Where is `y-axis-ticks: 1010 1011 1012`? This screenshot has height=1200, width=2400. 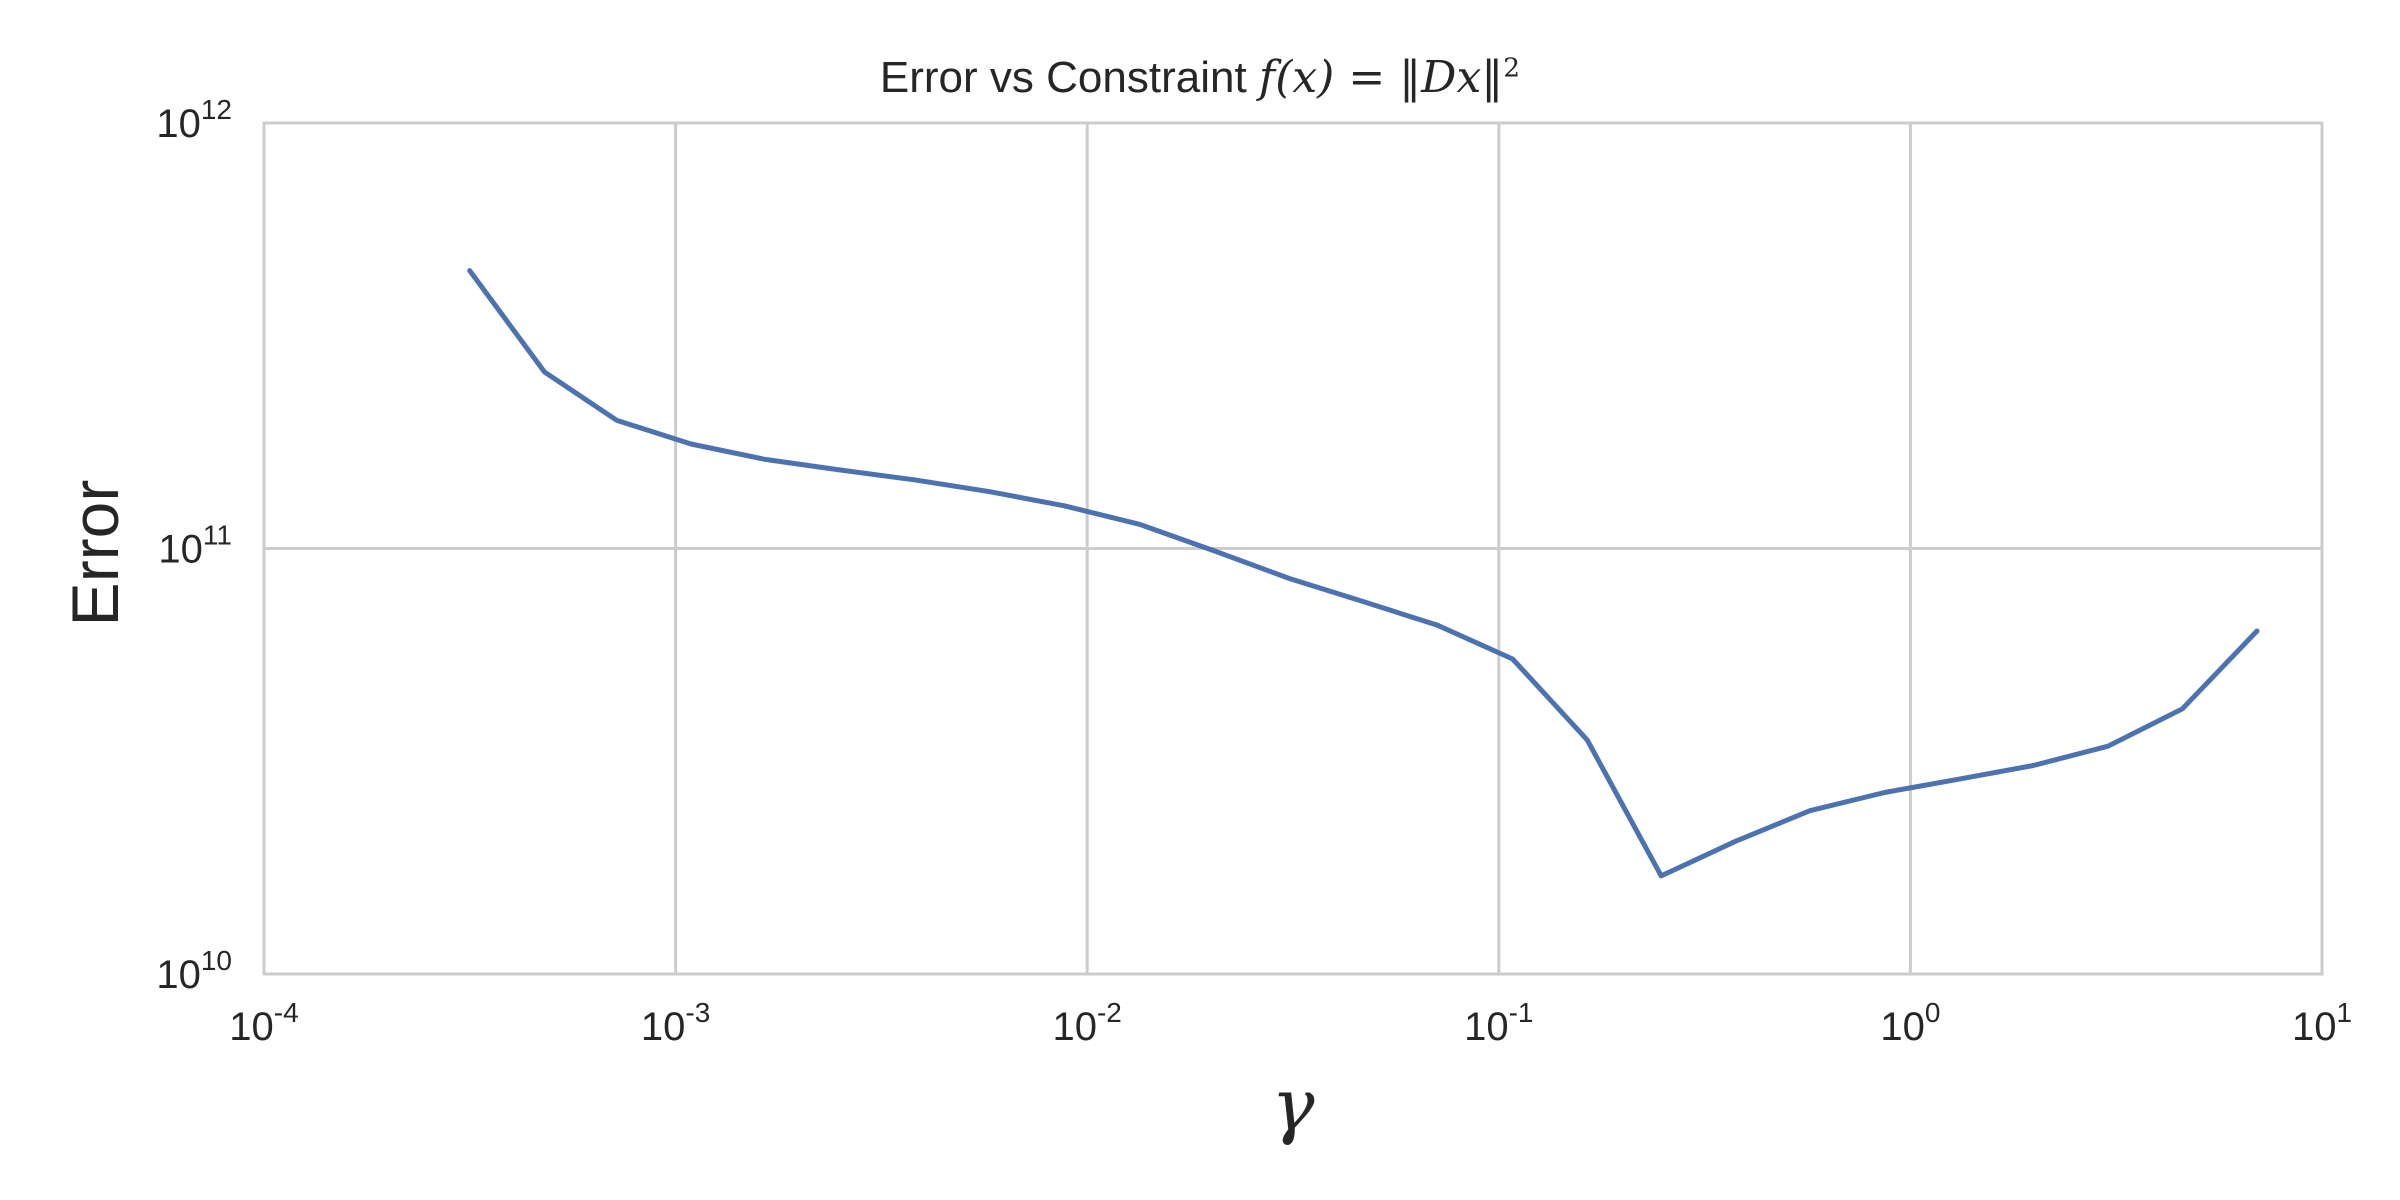
y-axis-ticks: 1010 1011 1012 is located at coordinates (194, 545).